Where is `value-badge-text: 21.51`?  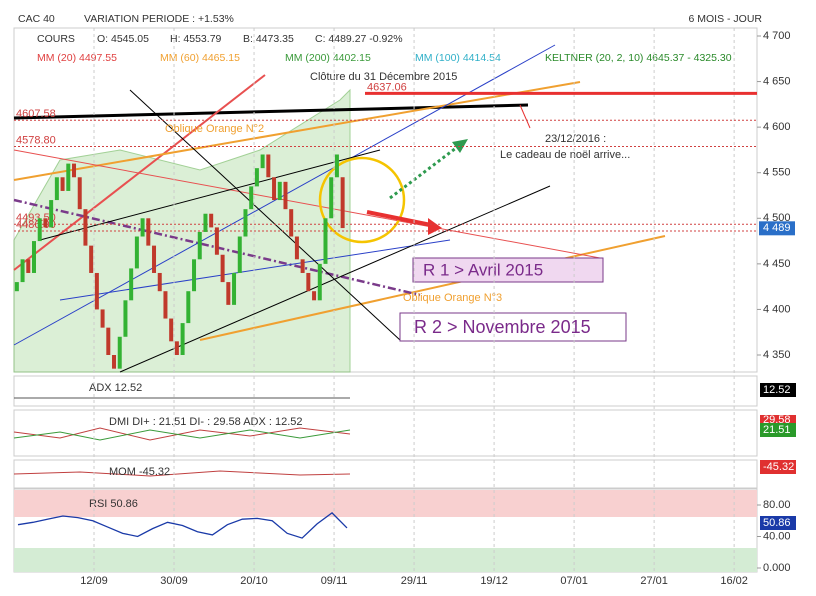
value-badge-text: 21.51 is located at coordinates (777, 430).